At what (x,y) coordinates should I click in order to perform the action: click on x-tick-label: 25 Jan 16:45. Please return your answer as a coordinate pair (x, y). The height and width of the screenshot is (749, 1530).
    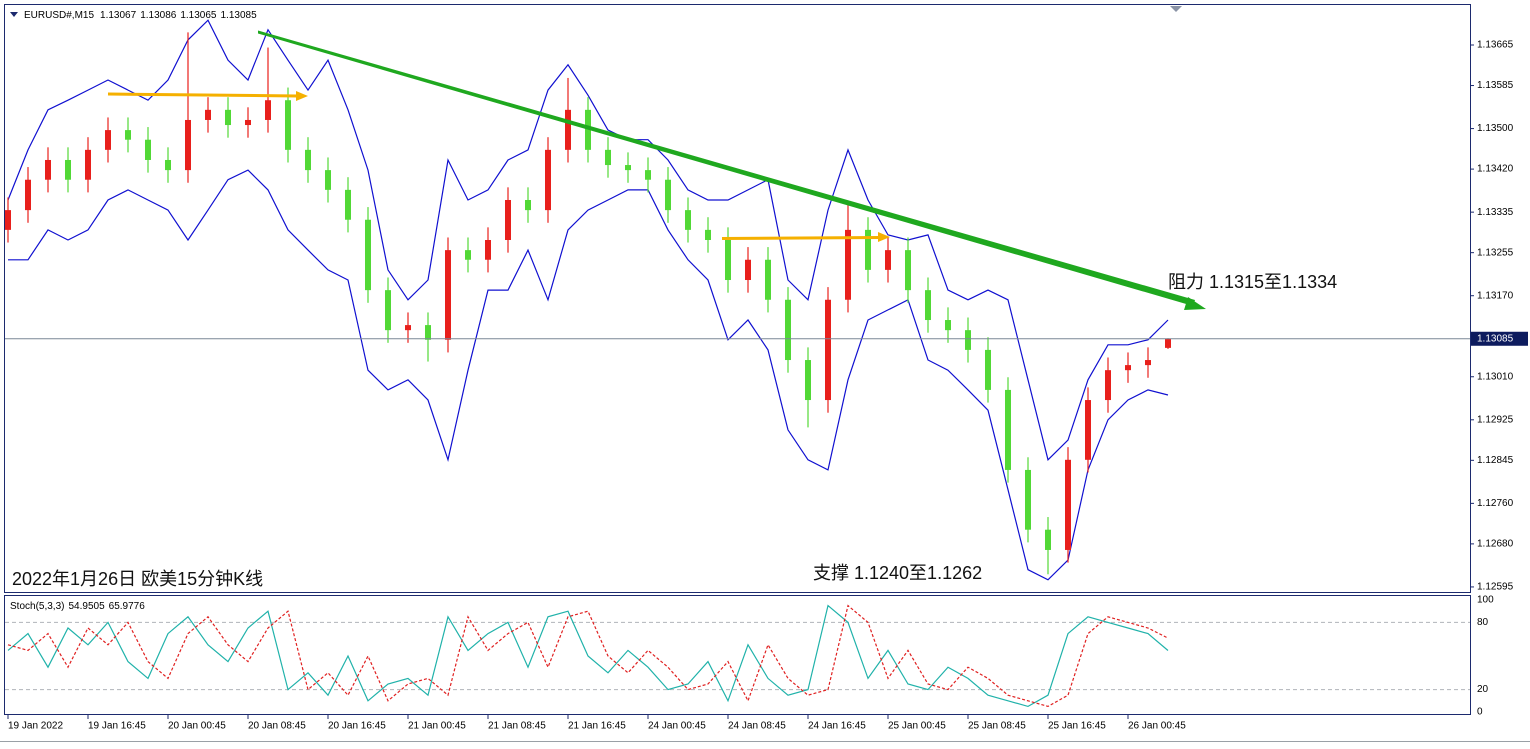
    Looking at the image, I should click on (1077, 726).